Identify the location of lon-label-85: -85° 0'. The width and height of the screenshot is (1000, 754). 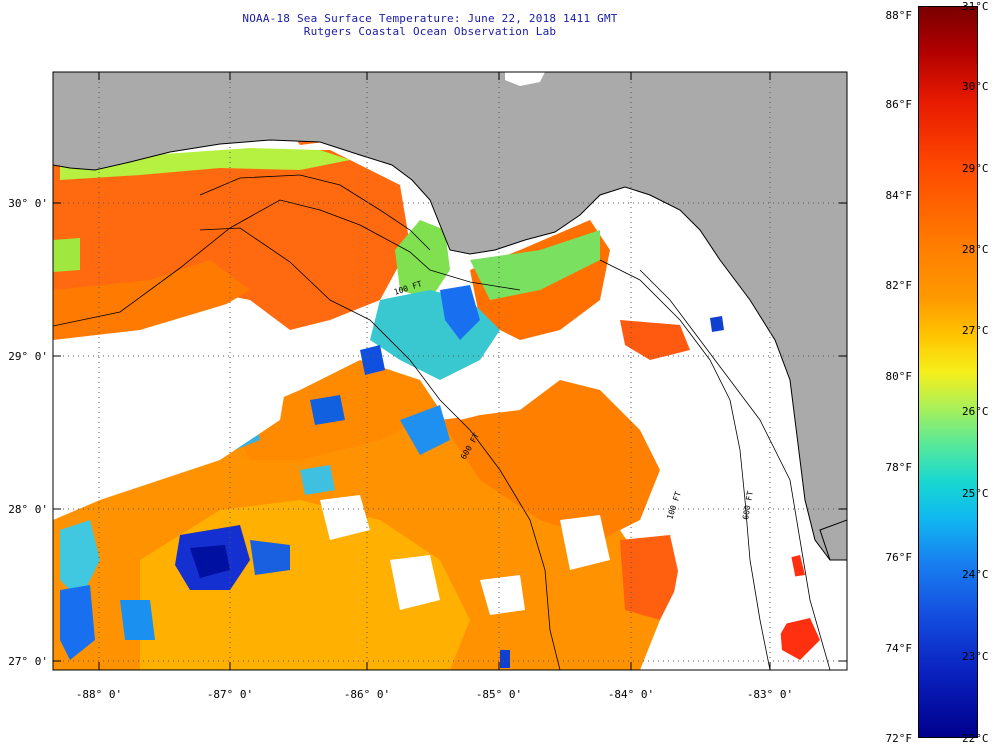
(499, 694).